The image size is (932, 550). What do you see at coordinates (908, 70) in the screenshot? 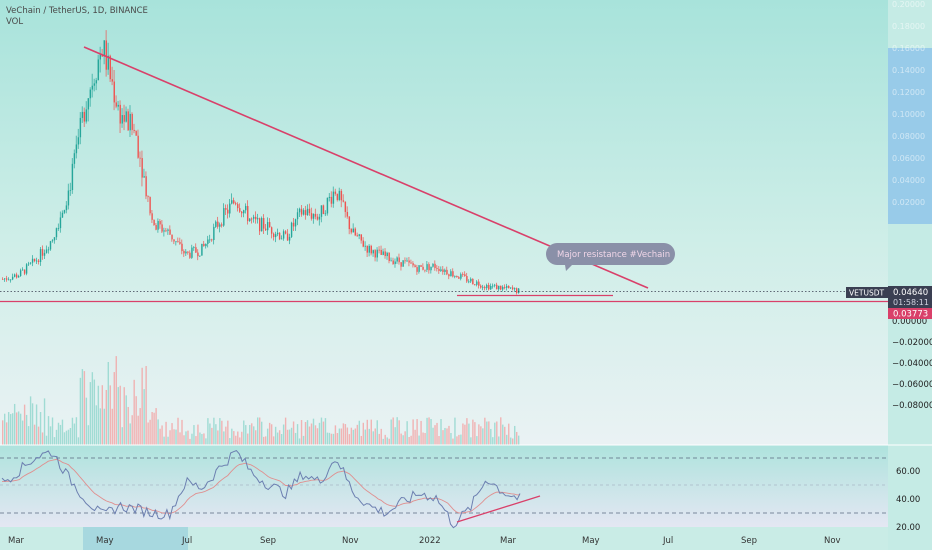
I see `upper-axis-tick-label: 0.14000` at bounding box center [908, 70].